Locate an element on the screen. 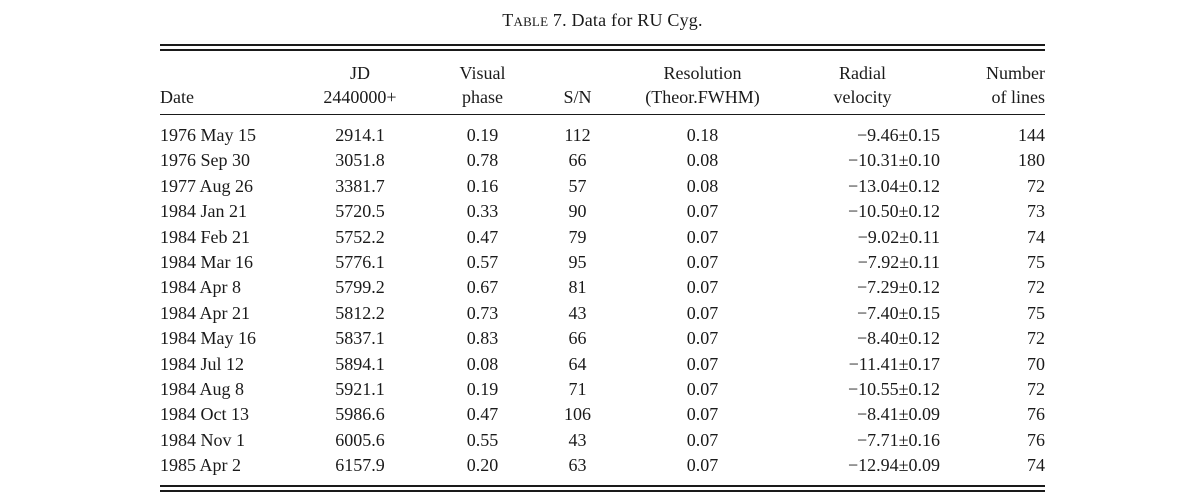 This screenshot has height=504, width=1200. cell-date: 1984 Aug 8 is located at coordinates (202, 389).